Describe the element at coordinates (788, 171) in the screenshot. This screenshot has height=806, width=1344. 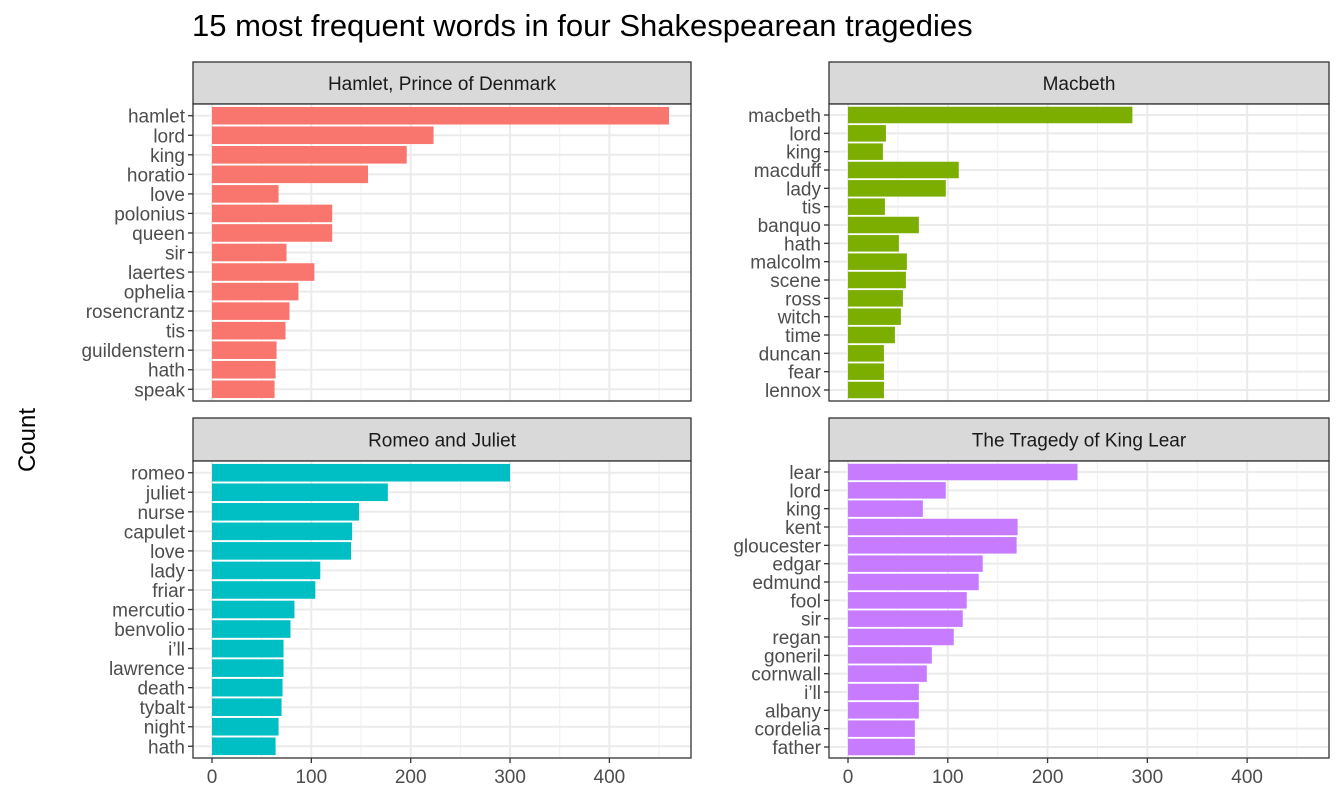
I see `y-tick-label: macduff` at that location.